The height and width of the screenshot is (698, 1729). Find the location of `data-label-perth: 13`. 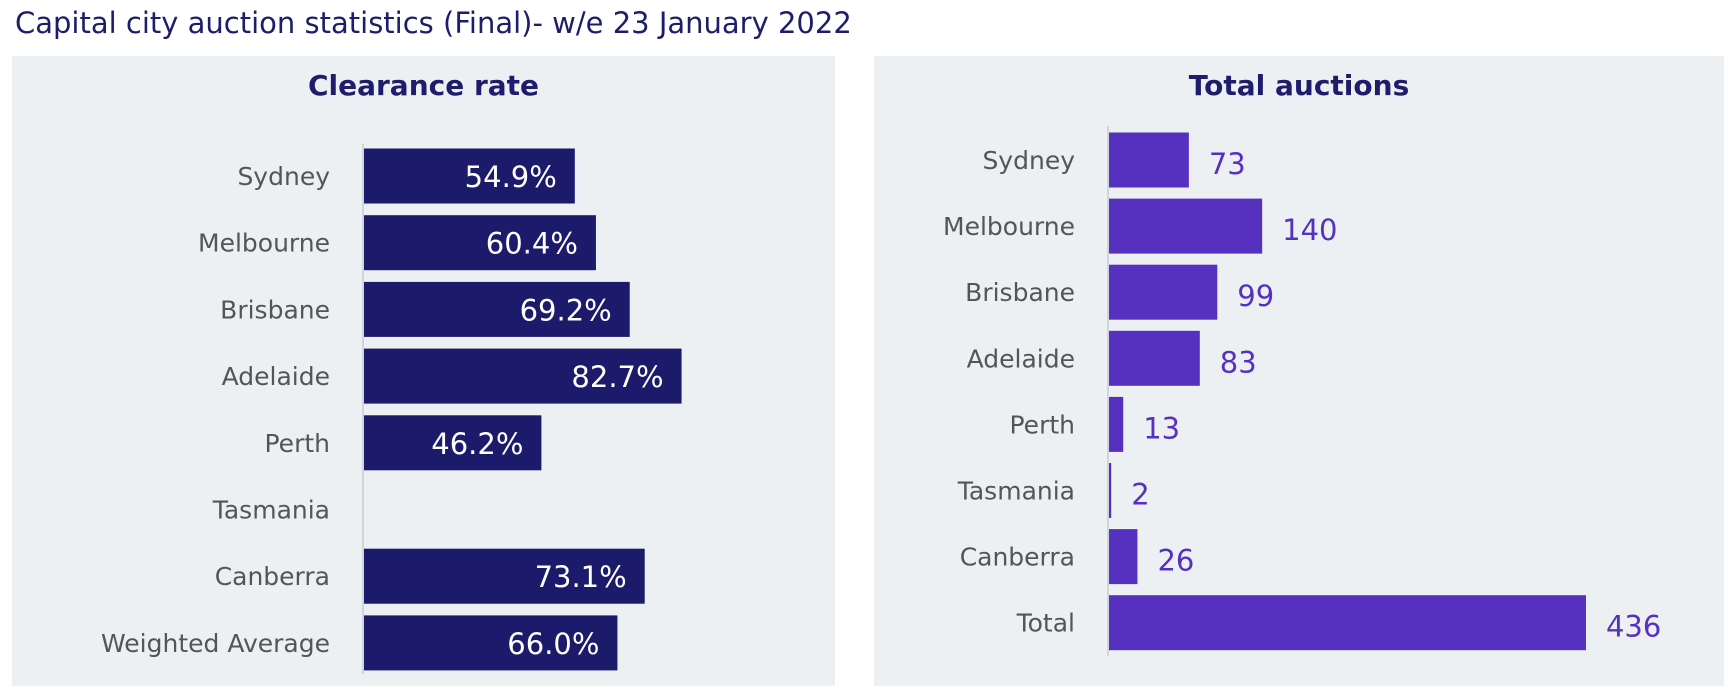

data-label-perth: 13 is located at coordinates (1161, 428).